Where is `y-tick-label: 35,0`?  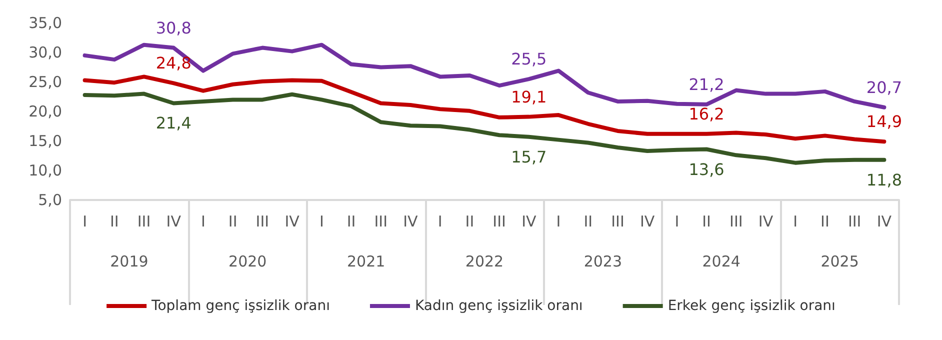
y-tick-label: 35,0 is located at coordinates (45, 23).